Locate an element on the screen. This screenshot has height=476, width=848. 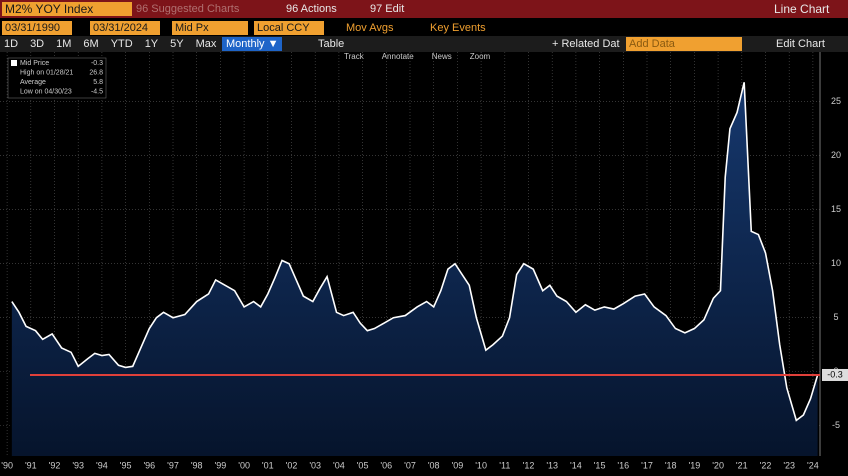
mov-avgs: Mov Avgs is located at coordinates (370, 28).